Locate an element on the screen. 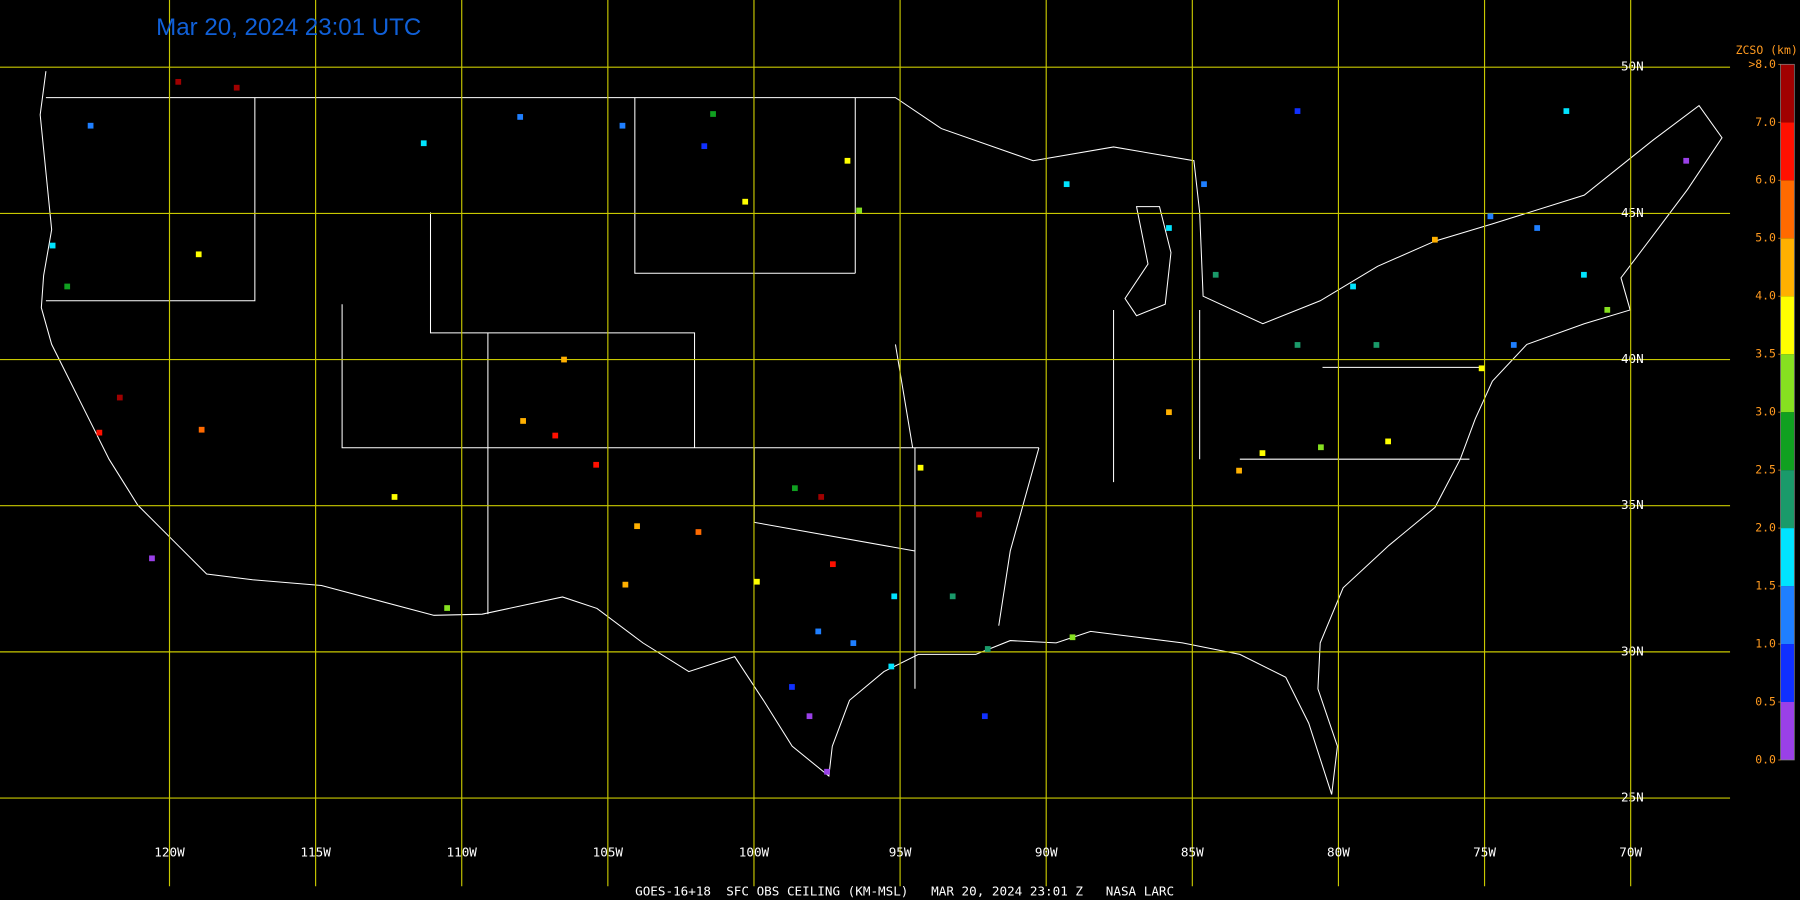  lat-label: 30N is located at coordinates (1632, 650).